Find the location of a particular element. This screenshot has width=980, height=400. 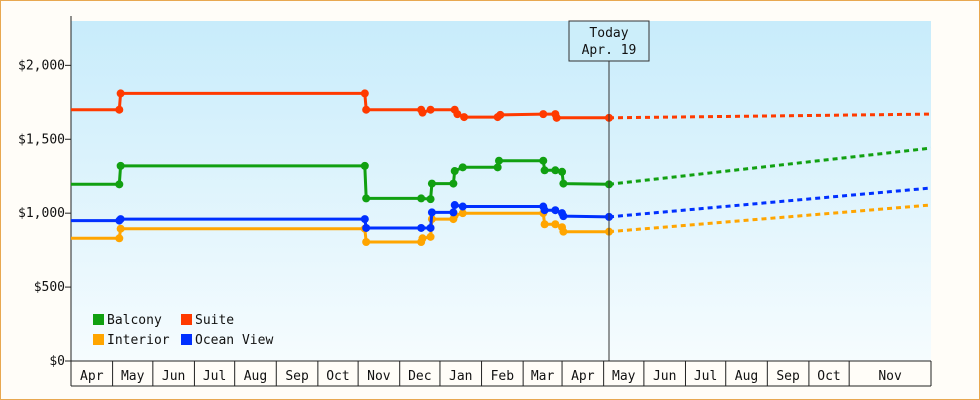

series-balcony is located at coordinates (501, 175).